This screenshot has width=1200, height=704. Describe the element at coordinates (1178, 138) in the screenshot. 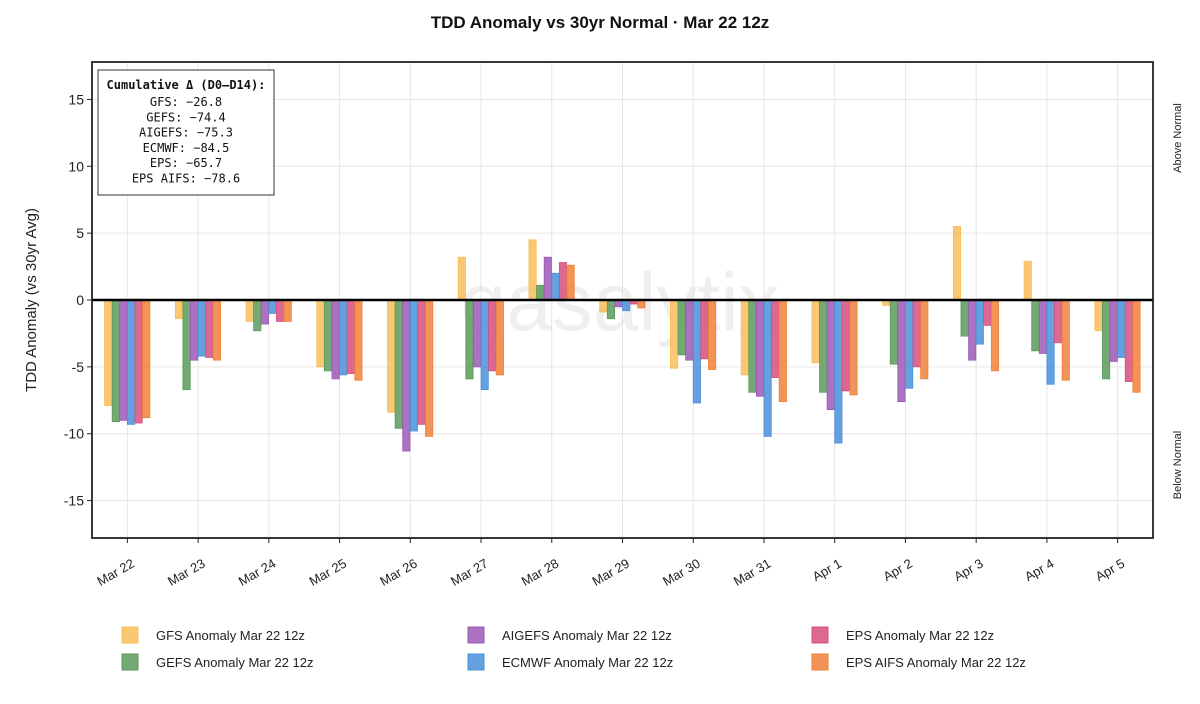

I see `above-normal-label: Above Normal` at that location.